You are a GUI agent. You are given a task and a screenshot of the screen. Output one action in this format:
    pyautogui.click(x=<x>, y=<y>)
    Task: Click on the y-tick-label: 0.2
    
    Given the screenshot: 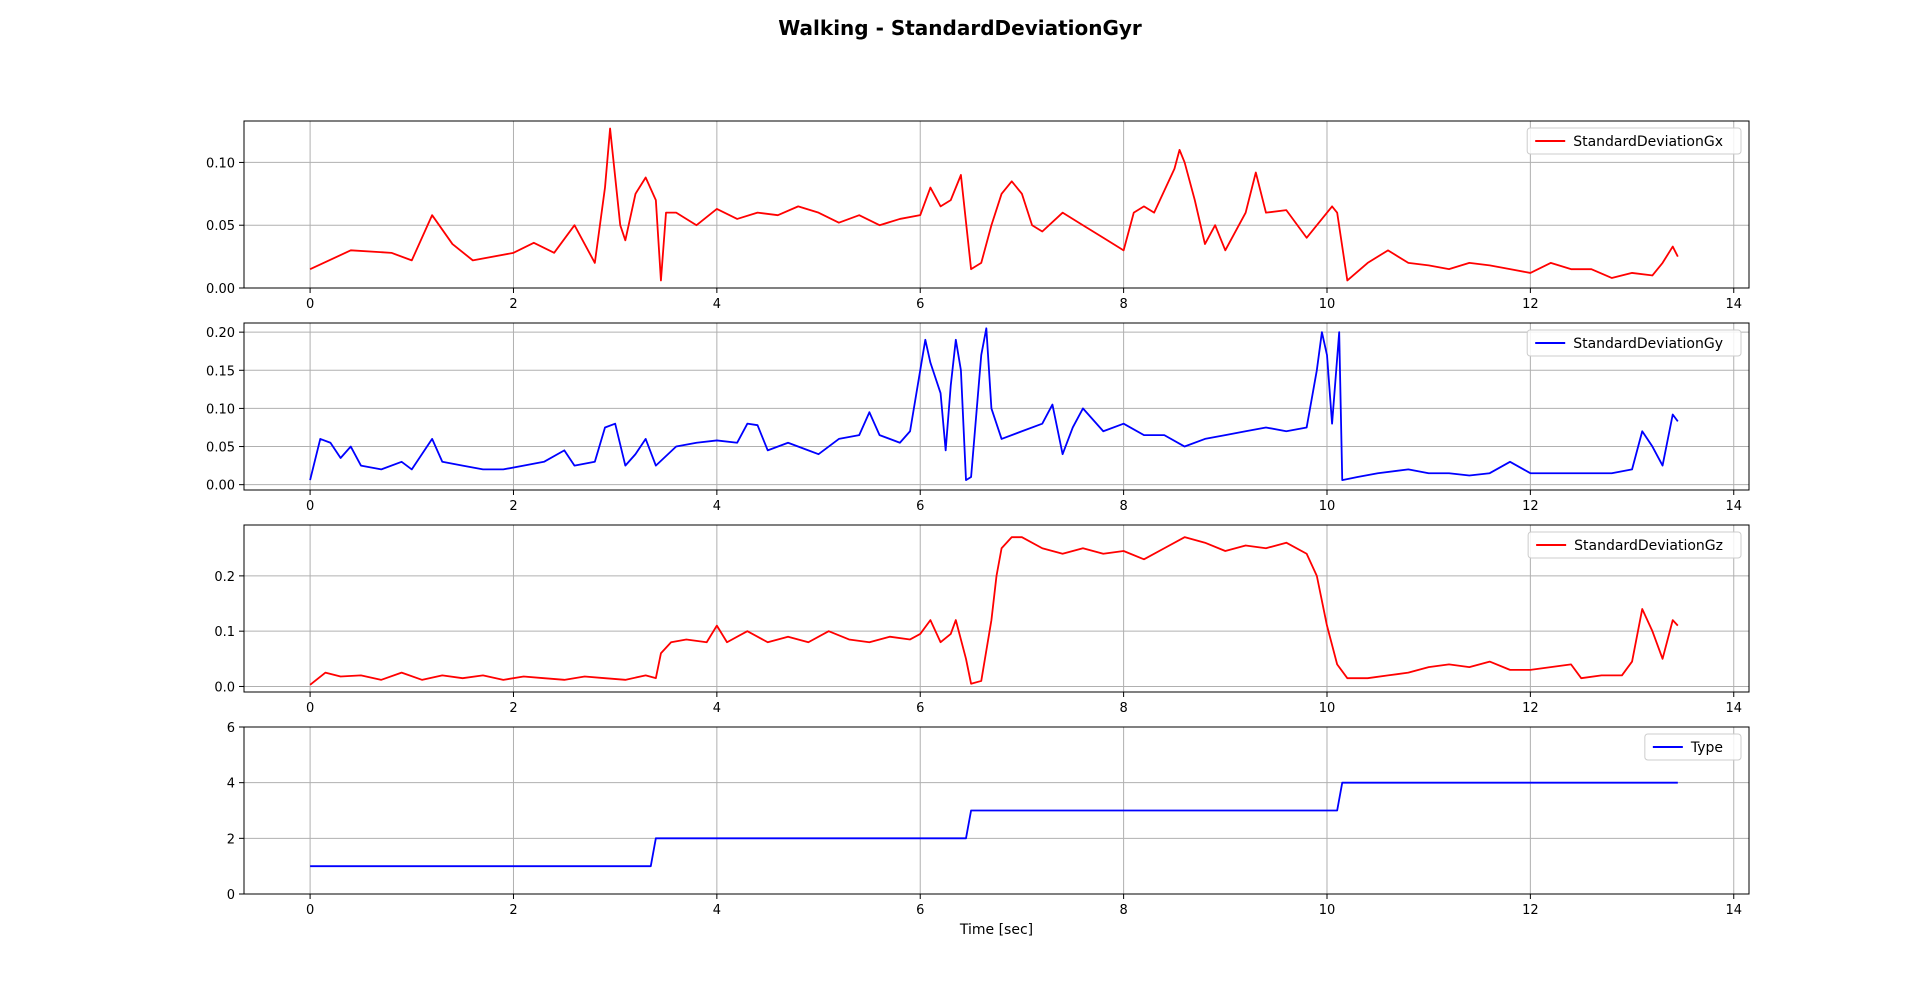 What is the action you would take?
    pyautogui.click(x=224, y=577)
    